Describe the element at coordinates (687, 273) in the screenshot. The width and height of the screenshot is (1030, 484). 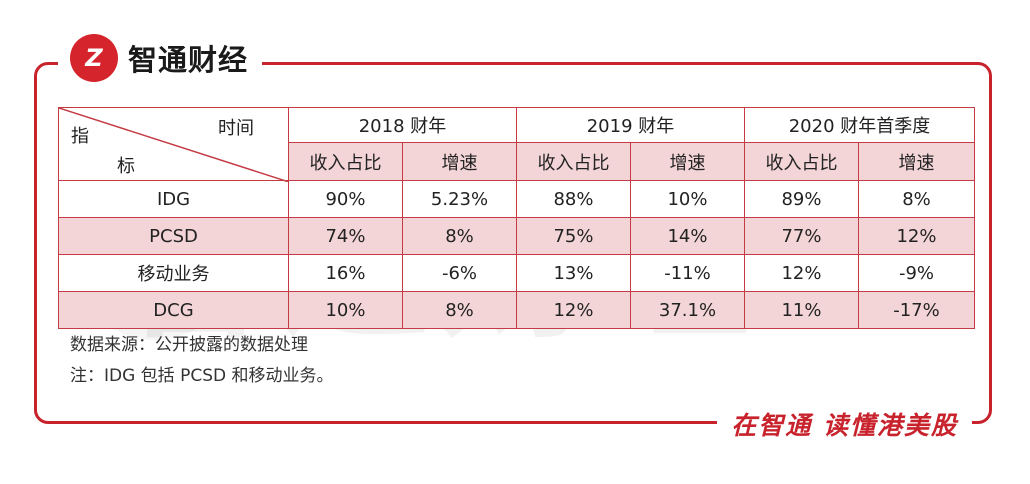
I see `table-cell: -11%` at that location.